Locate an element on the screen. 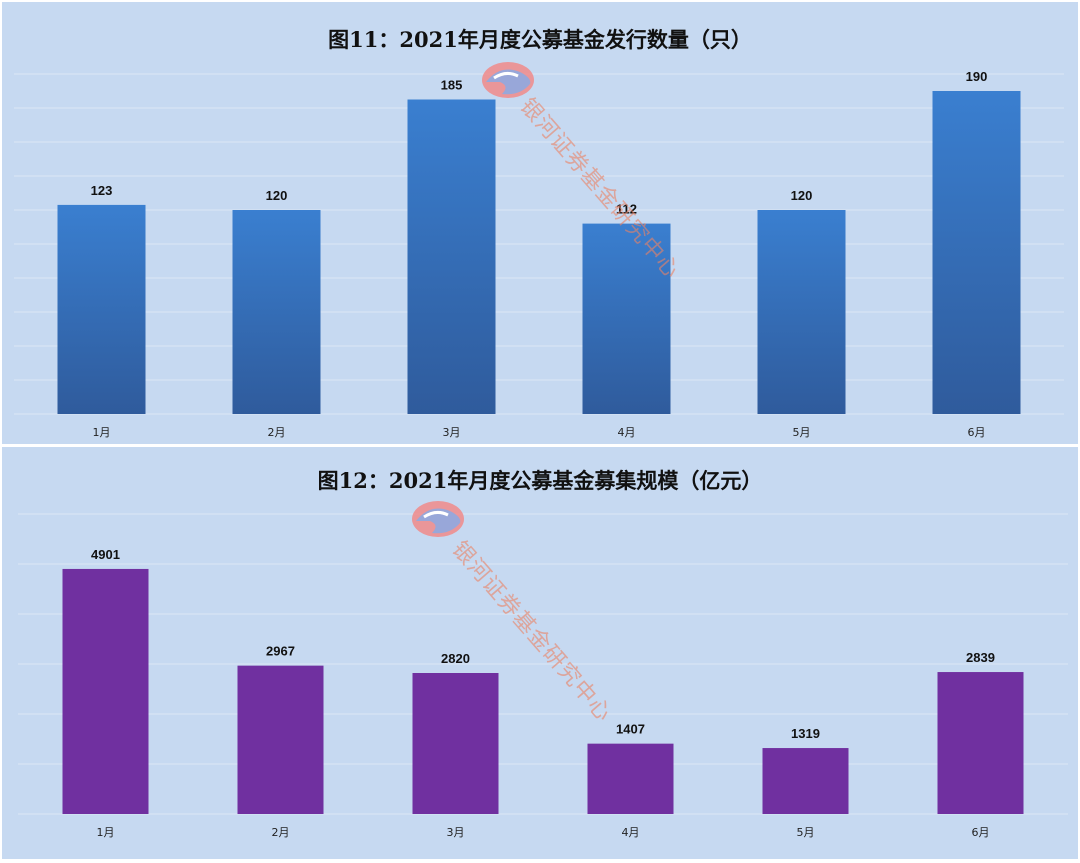 This screenshot has width=1080, height=863. data-label: 190 is located at coordinates (977, 76).